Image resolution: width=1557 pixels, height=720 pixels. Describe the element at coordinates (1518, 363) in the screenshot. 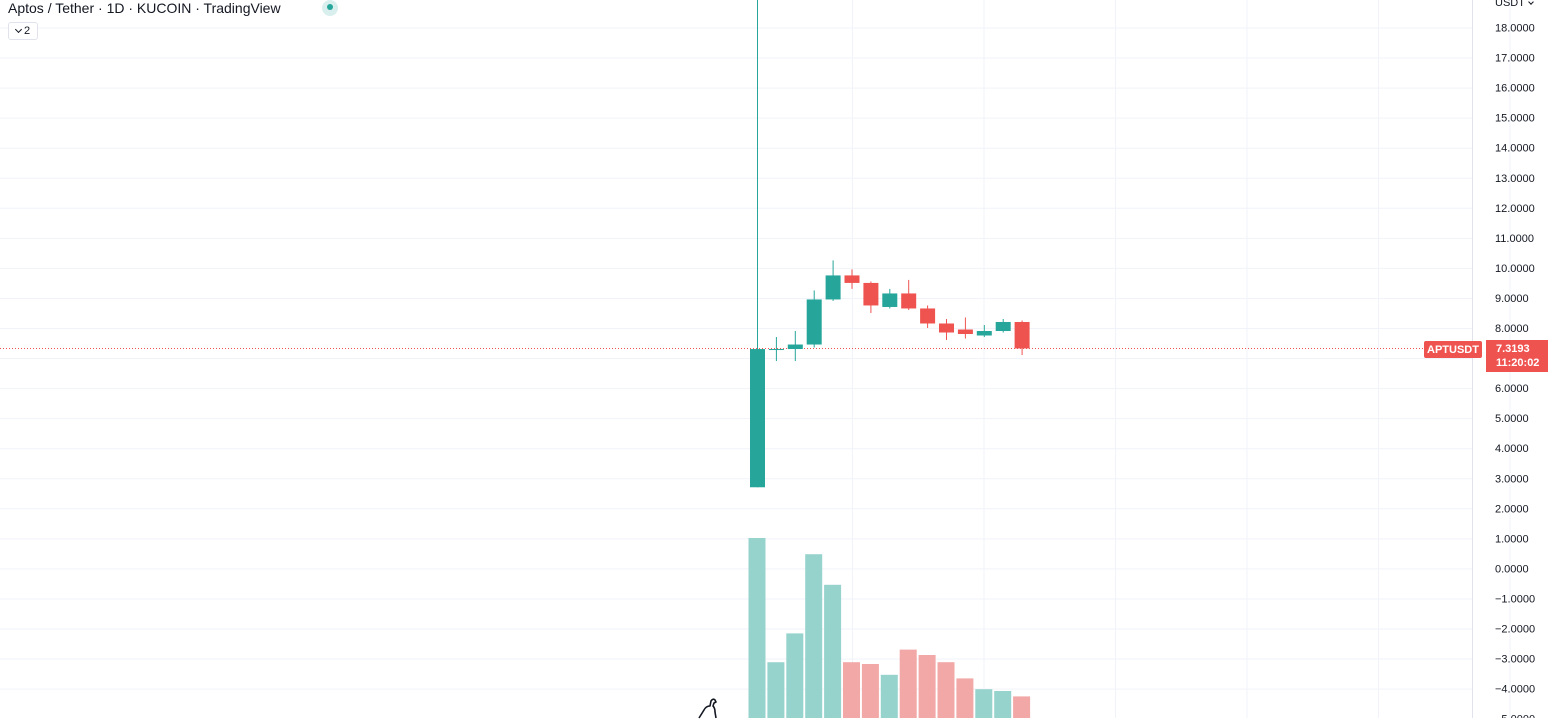

I see `bar-close-countdown: 11:20:02` at that location.